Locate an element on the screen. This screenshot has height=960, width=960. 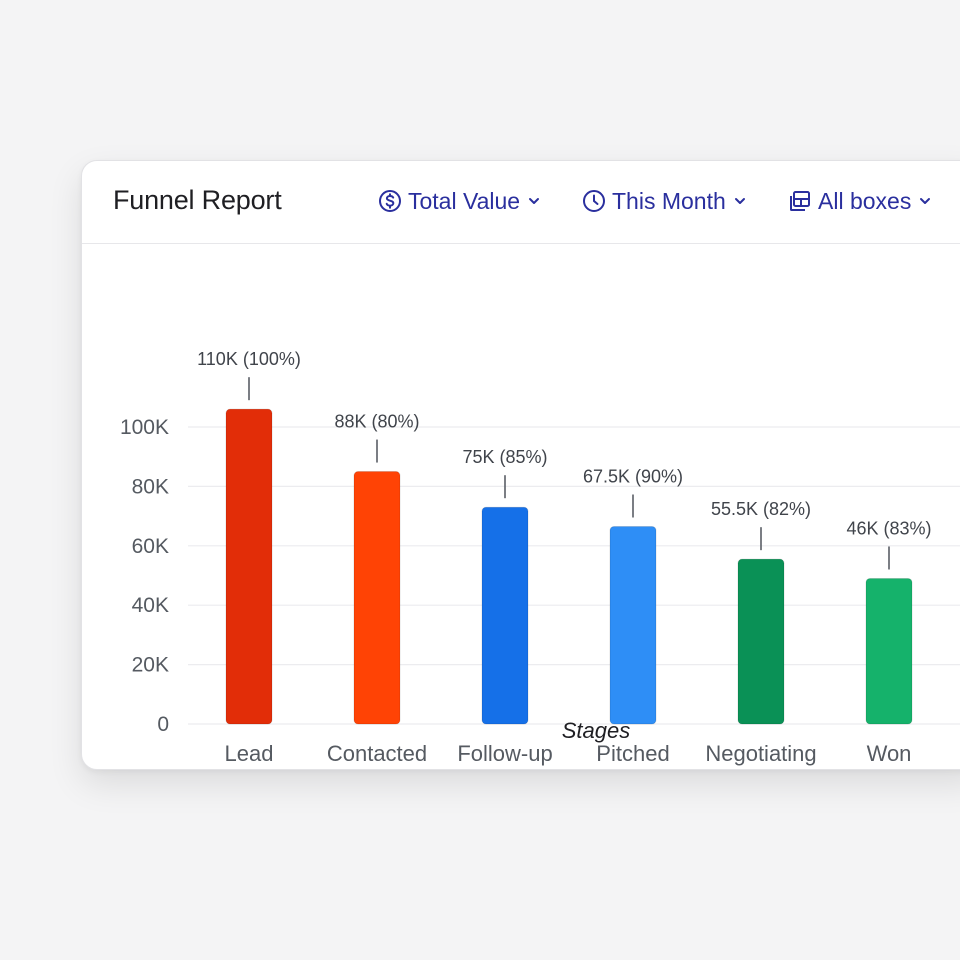
y-tick-label: 60K is located at coordinates (150, 546).